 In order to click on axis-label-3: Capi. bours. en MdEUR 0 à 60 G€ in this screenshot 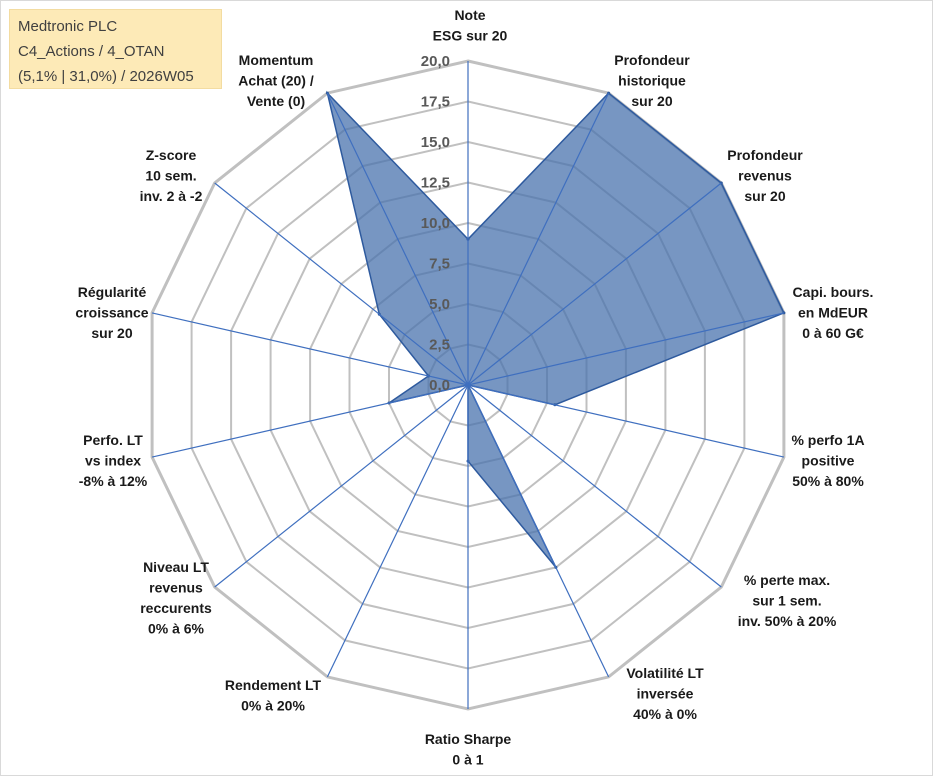, I will do `click(833, 312)`.